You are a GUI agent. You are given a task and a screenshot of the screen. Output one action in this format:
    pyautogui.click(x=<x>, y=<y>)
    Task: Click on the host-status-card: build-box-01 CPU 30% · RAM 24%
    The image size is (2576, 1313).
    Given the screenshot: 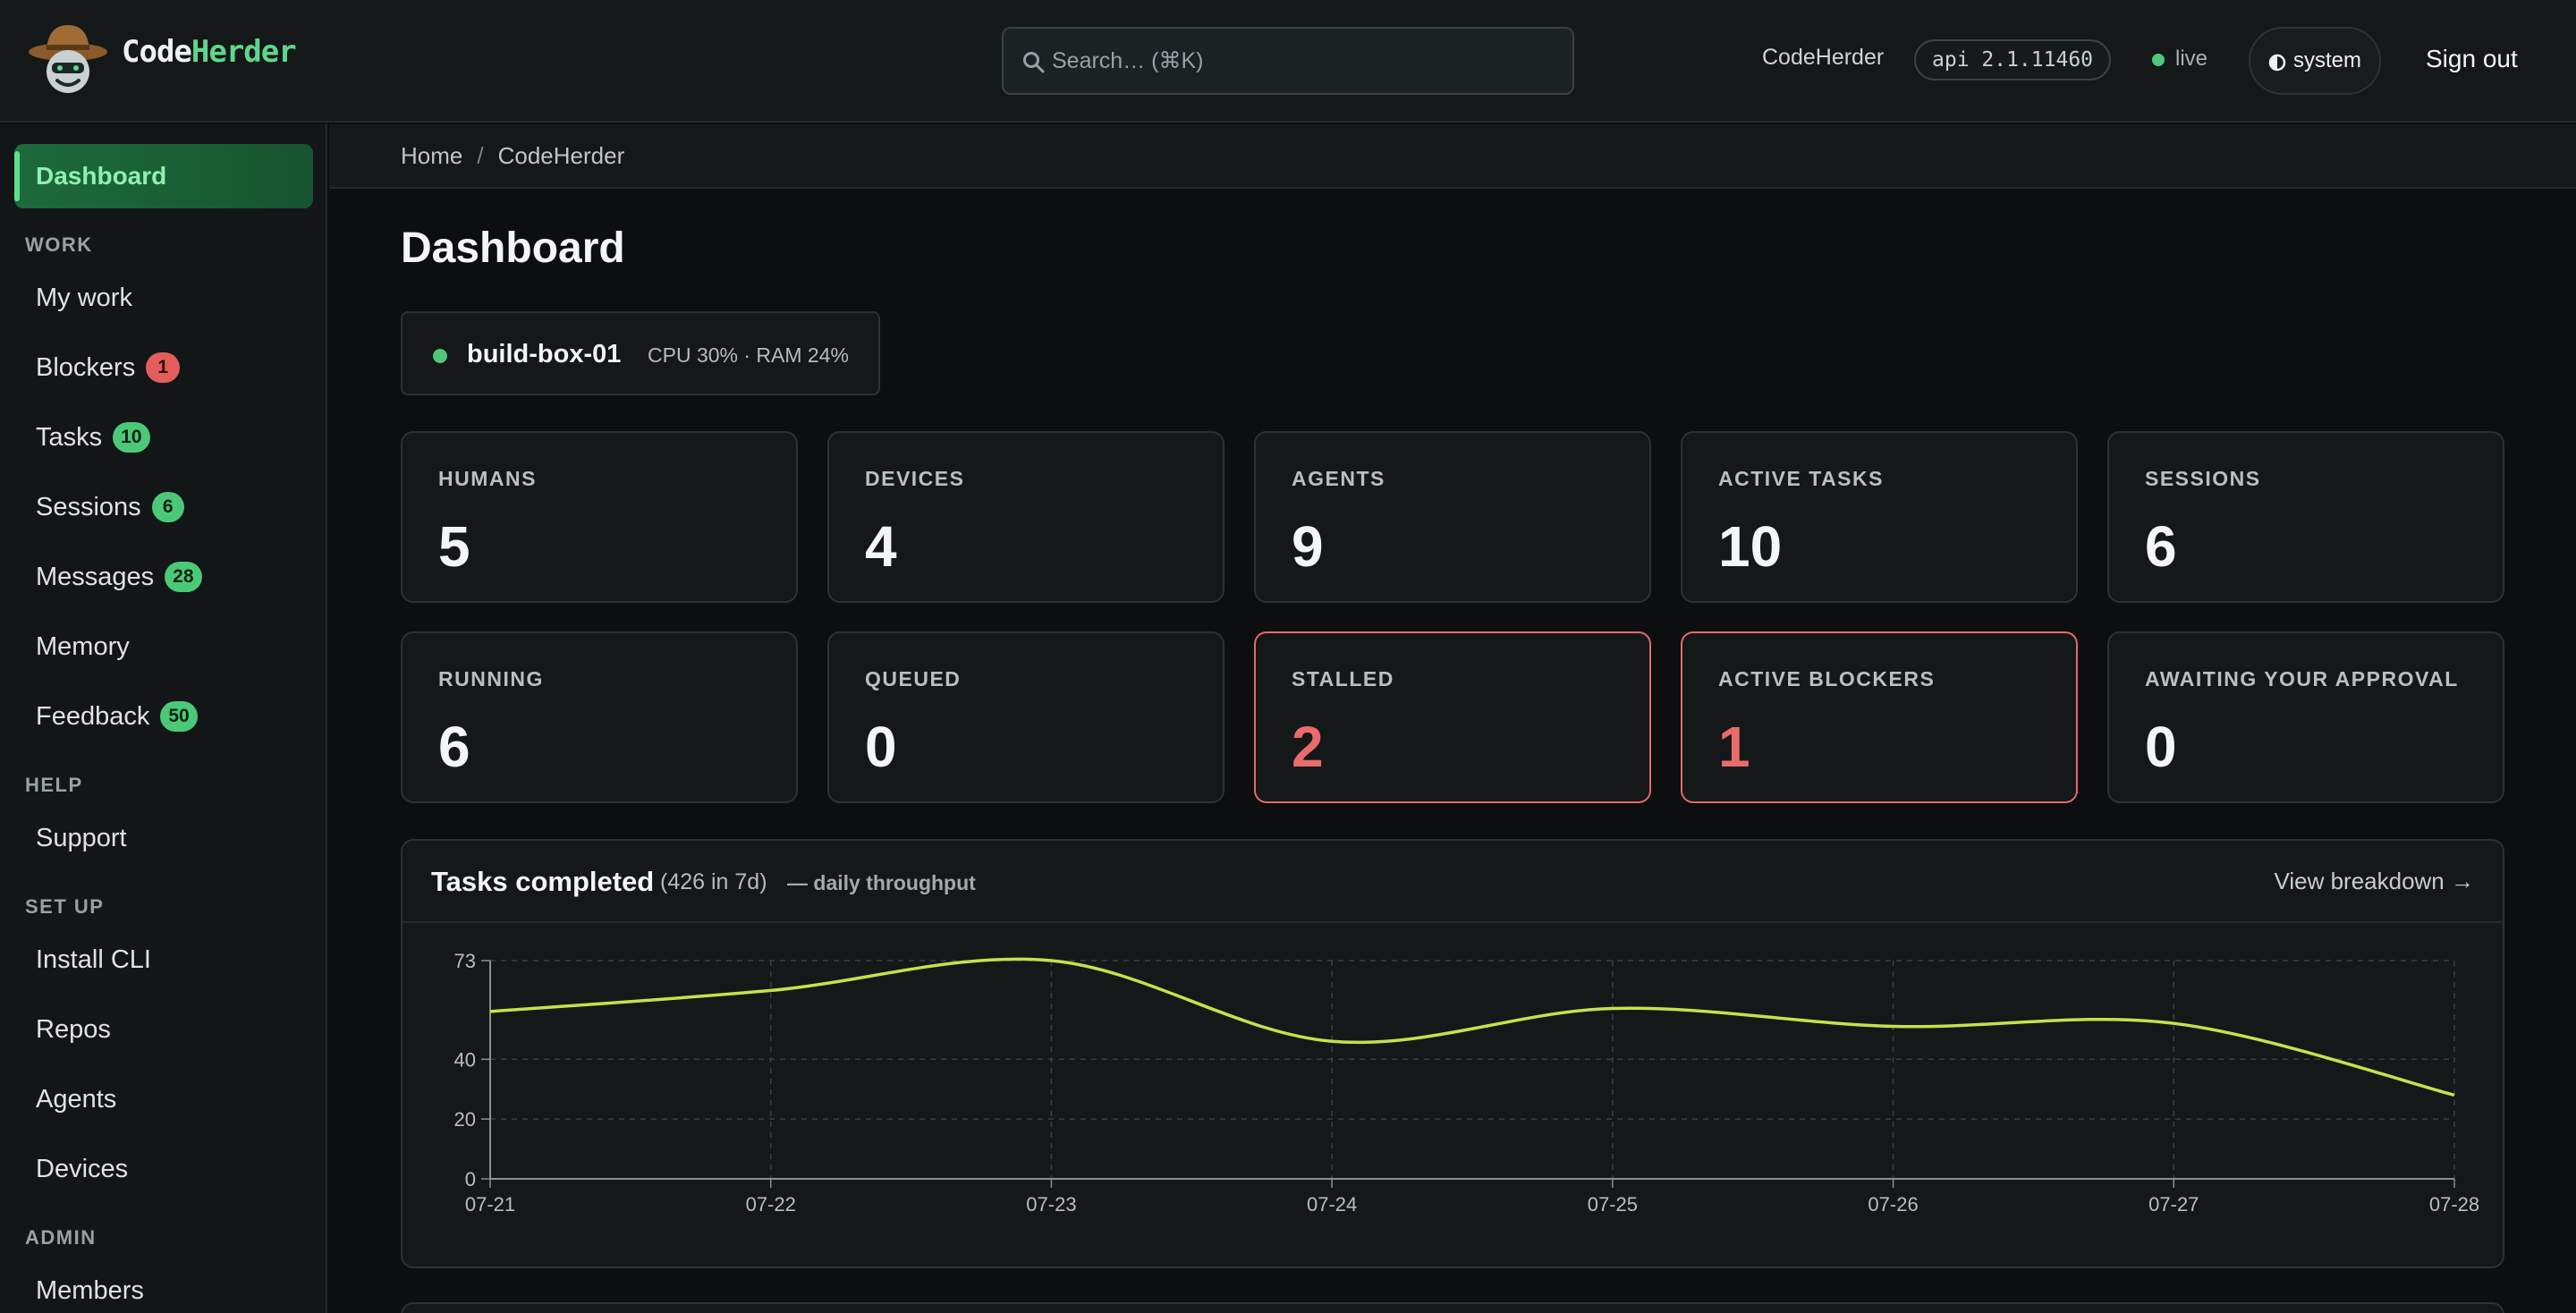 What is the action you would take?
    pyautogui.click(x=640, y=353)
    